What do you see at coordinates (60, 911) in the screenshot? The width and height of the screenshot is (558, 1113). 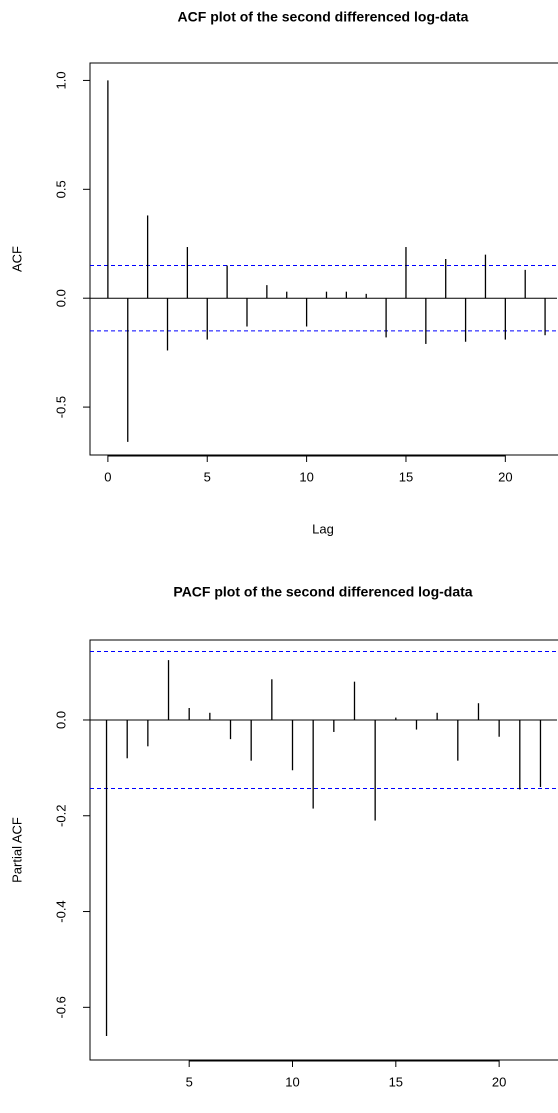 I see `y-tick-label: -0.4` at bounding box center [60, 911].